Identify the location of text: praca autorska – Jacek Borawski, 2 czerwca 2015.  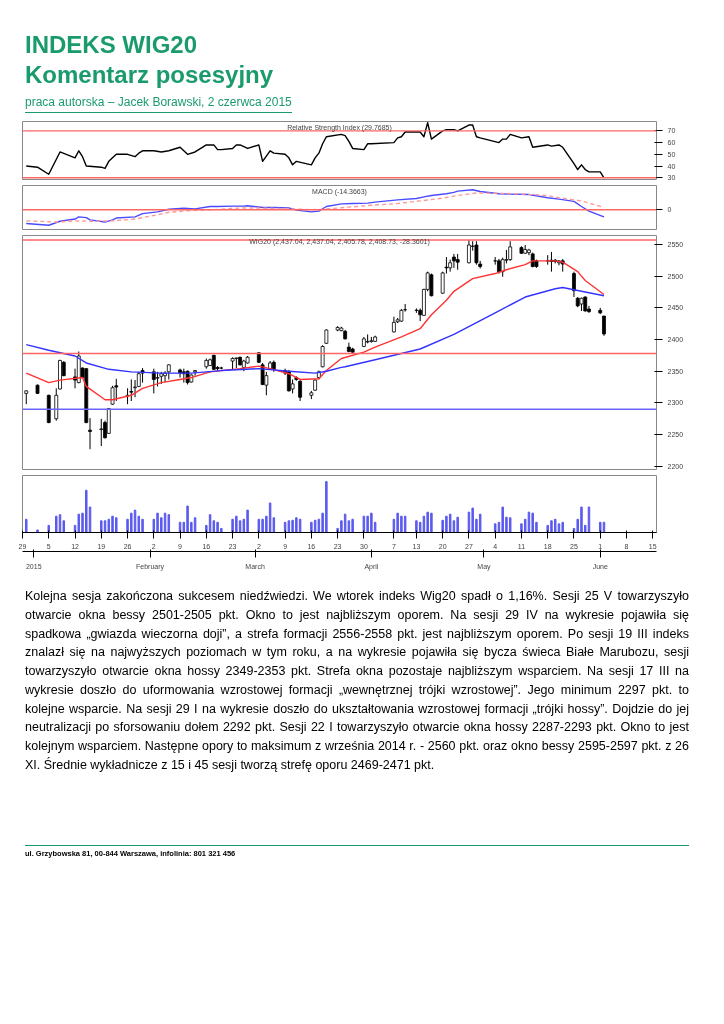
(158, 104).